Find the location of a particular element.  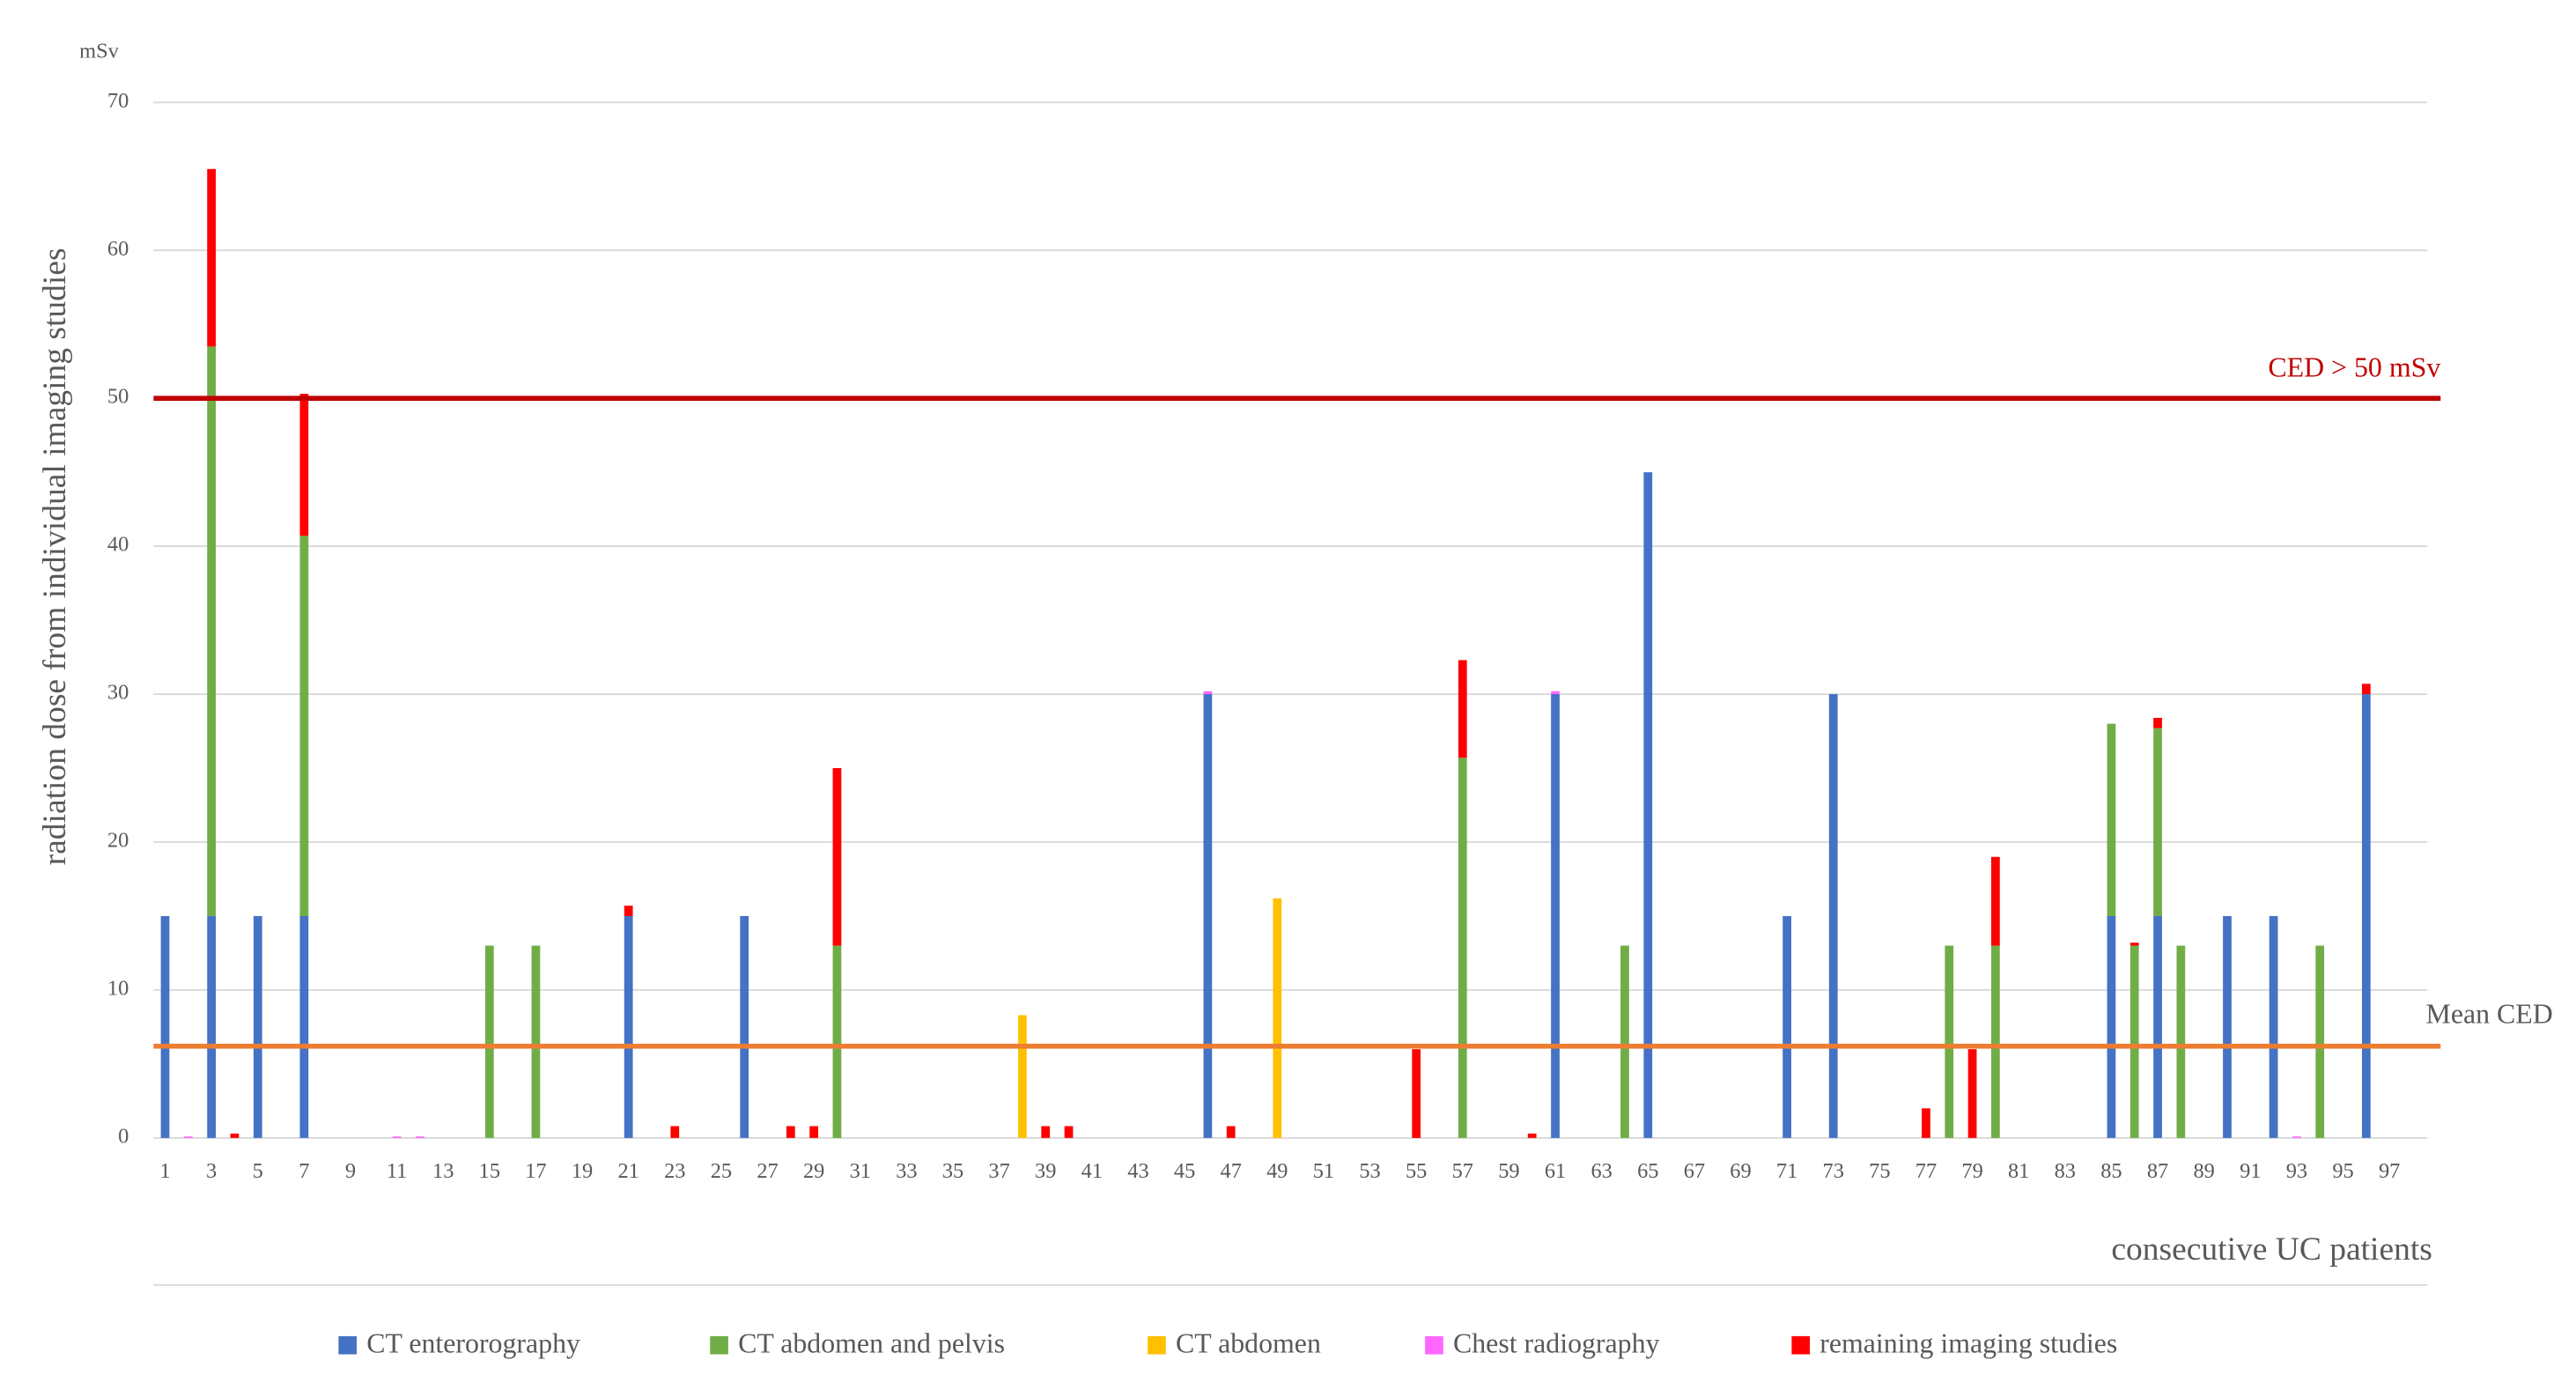

x-tick-label: 87 is located at coordinates (2157, 1171).